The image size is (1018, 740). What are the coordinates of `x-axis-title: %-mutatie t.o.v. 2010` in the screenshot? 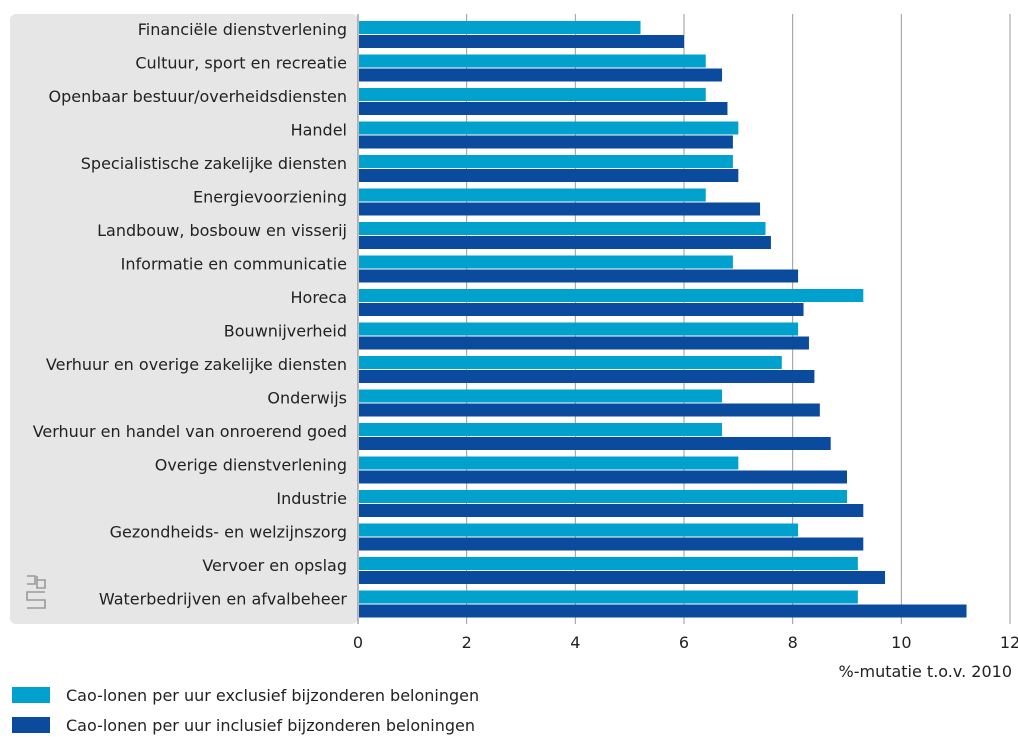 It's located at (926, 671).